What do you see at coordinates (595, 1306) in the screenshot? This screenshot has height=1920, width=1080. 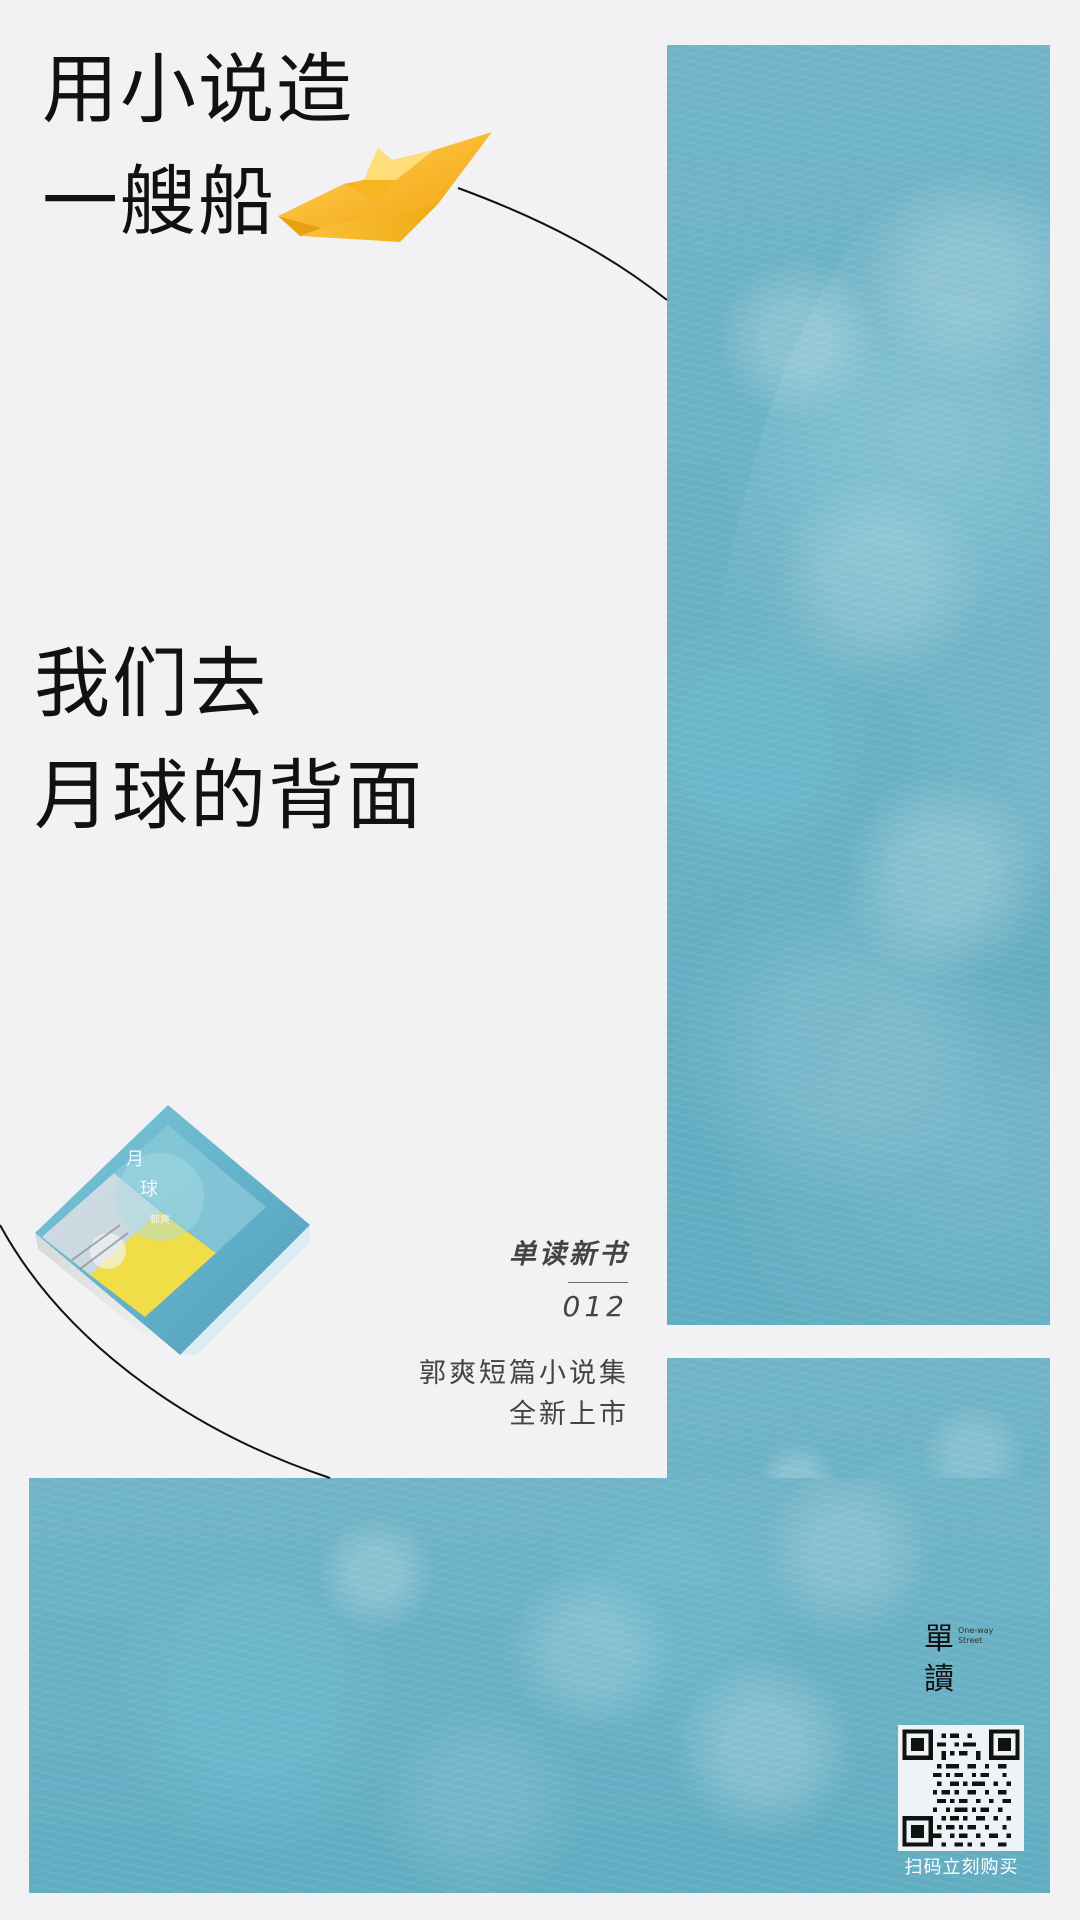 I see `issue-number: 012` at bounding box center [595, 1306].